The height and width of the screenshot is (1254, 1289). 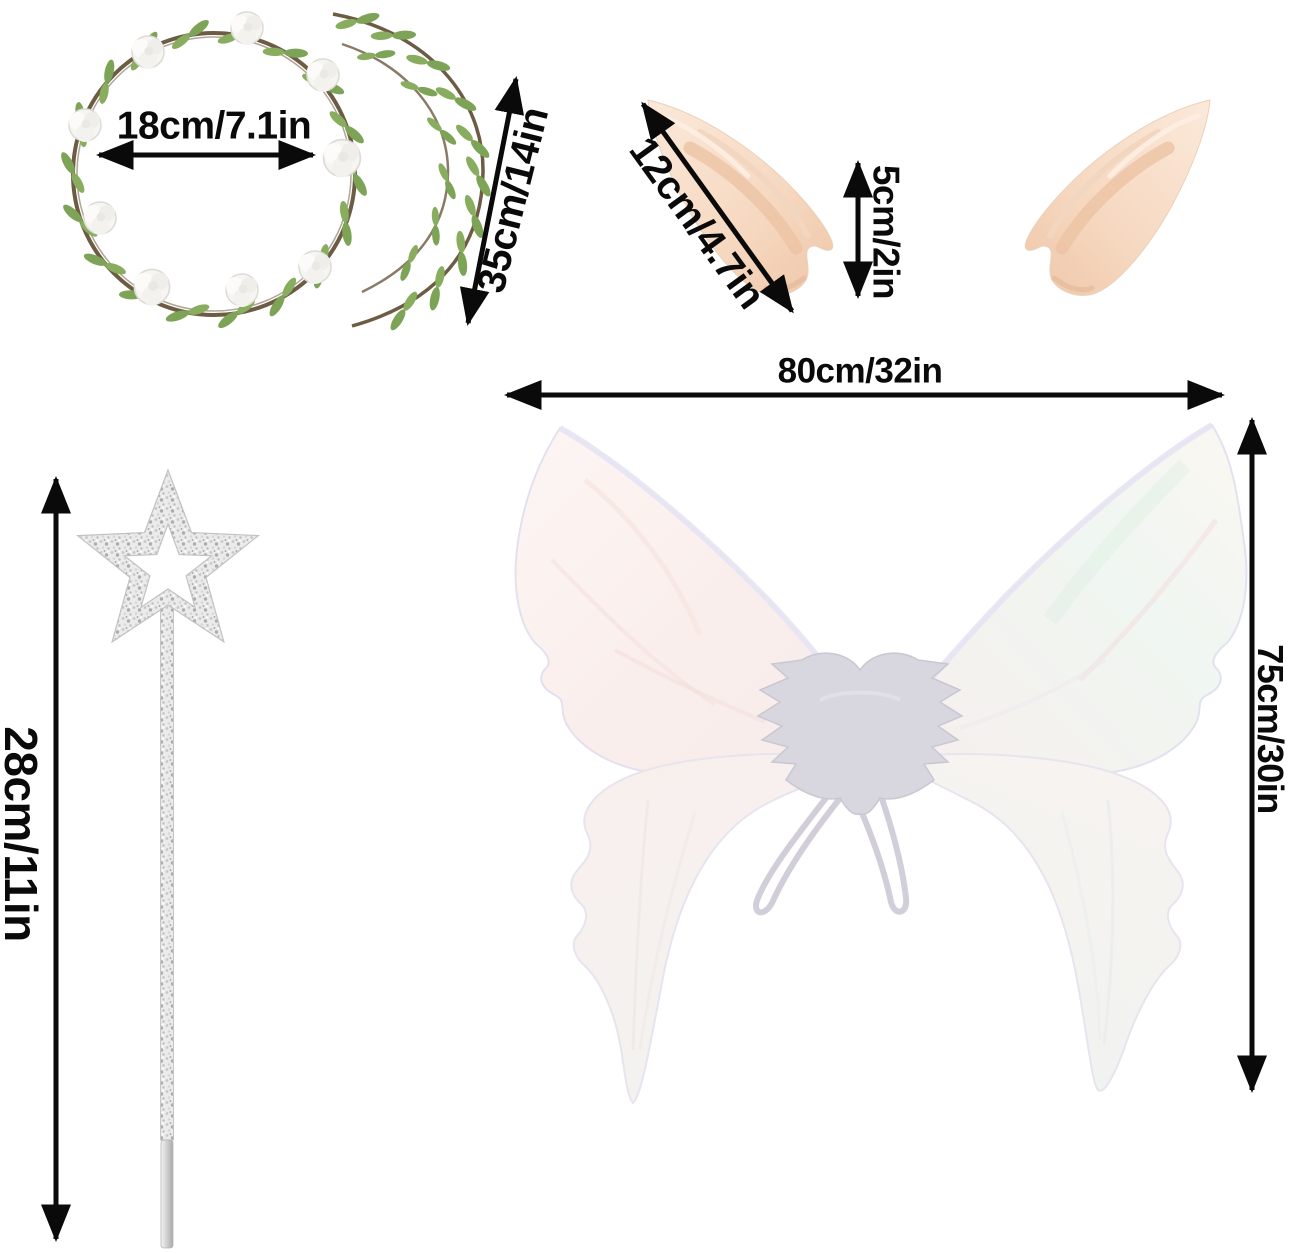 What do you see at coordinates (886, 232) in the screenshot?
I see `ear-height-label: 5cm/2in` at bounding box center [886, 232].